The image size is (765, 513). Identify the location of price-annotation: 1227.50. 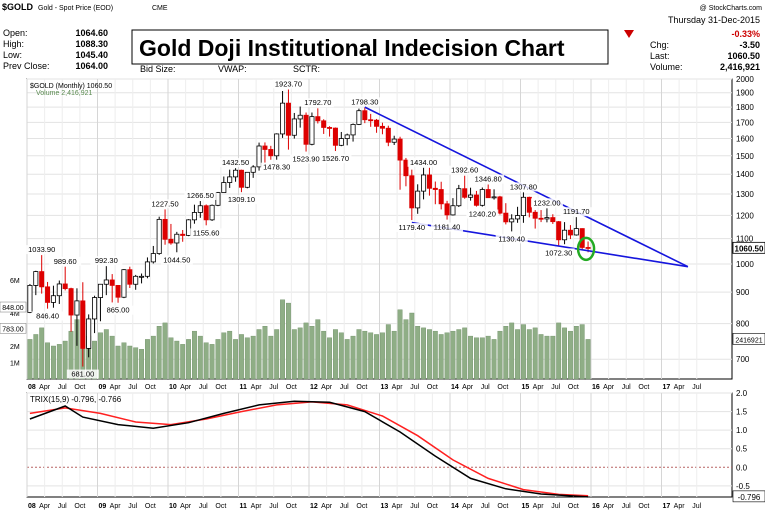
(165, 203).